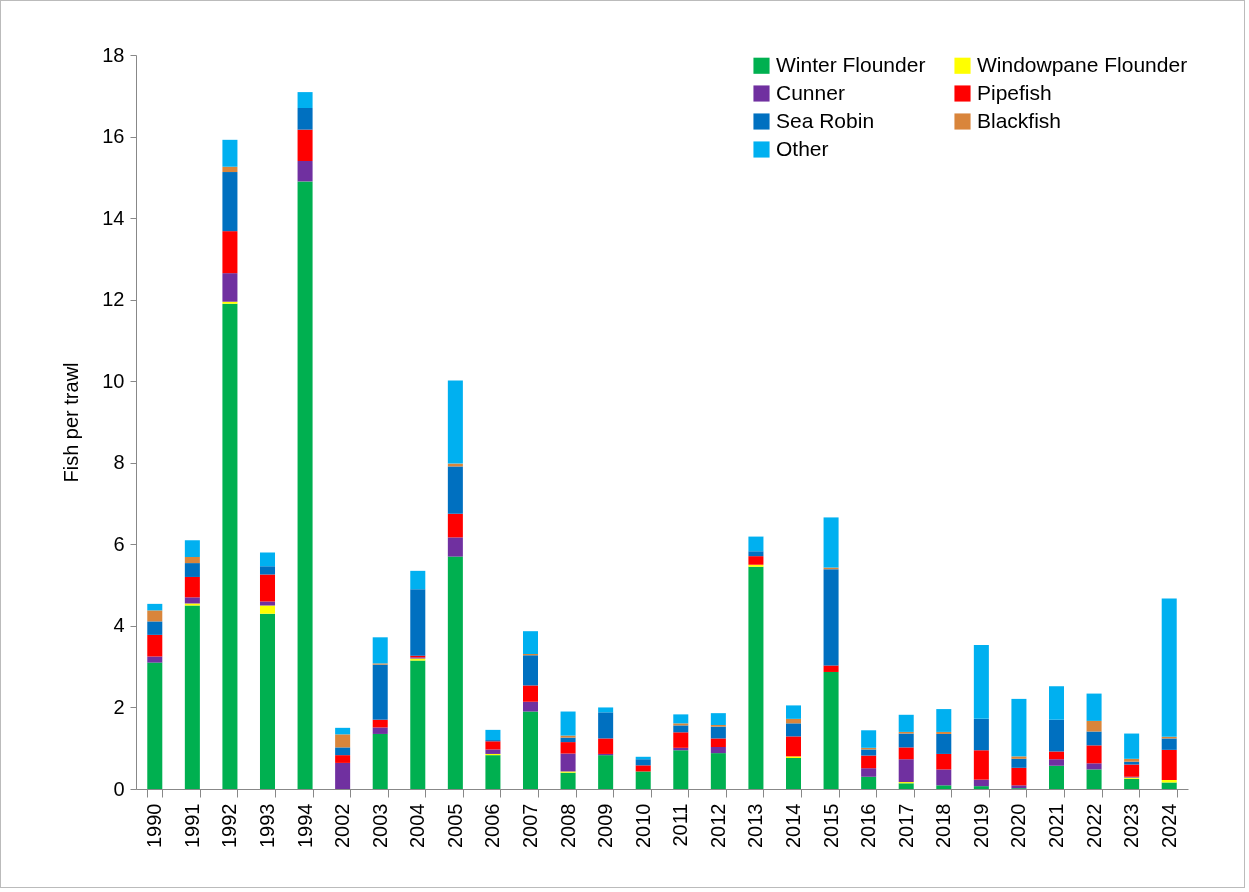 The height and width of the screenshot is (892, 1249). What do you see at coordinates (191, 825) in the screenshot?
I see `x-tick-label: 1991` at bounding box center [191, 825].